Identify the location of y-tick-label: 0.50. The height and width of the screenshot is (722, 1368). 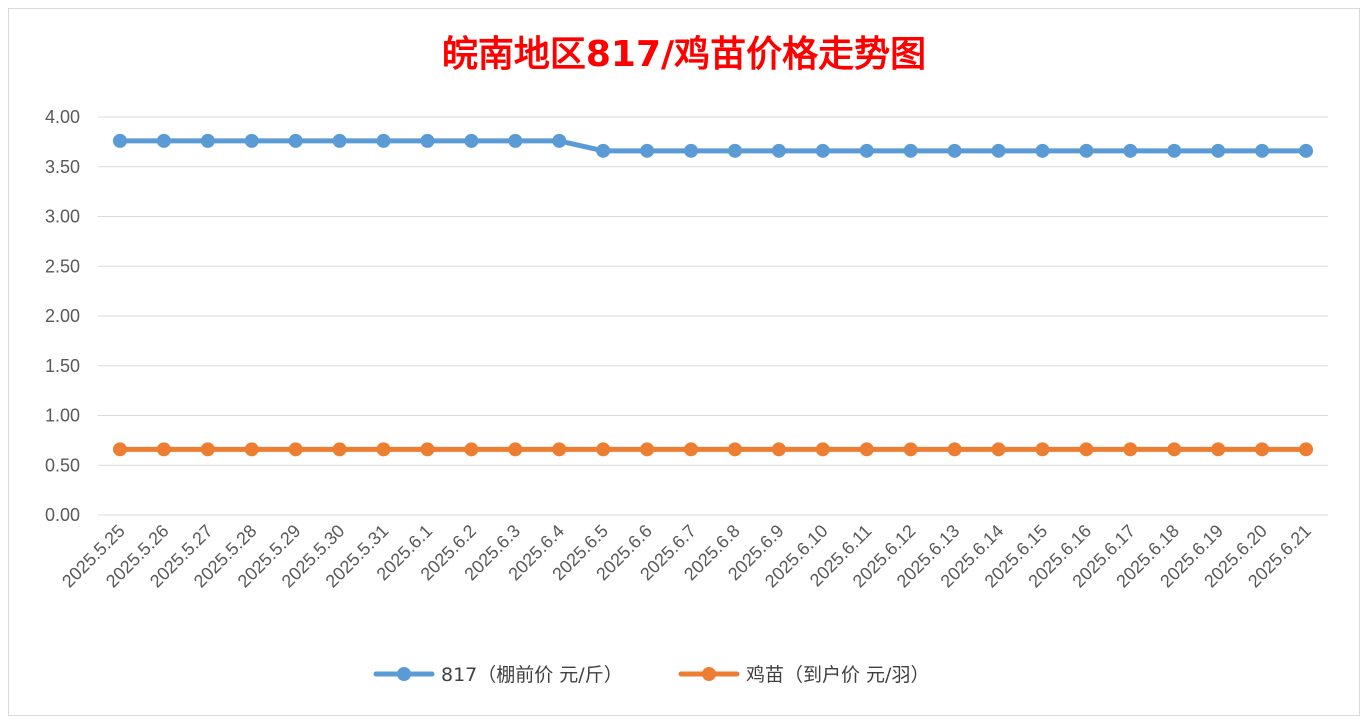
(62, 465).